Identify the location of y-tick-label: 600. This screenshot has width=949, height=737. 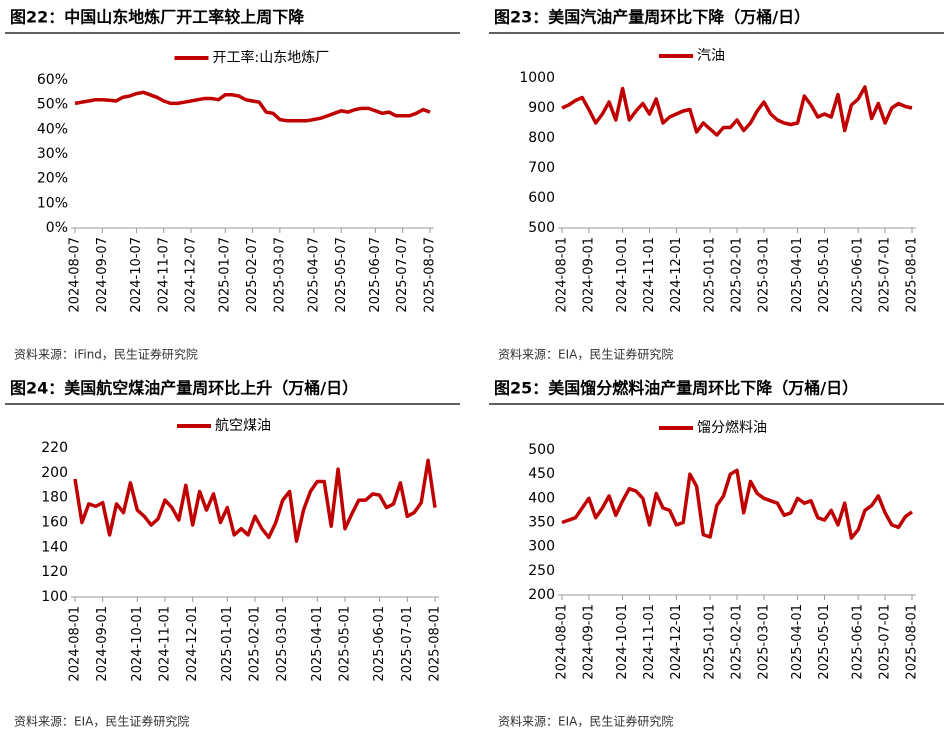
(541, 198).